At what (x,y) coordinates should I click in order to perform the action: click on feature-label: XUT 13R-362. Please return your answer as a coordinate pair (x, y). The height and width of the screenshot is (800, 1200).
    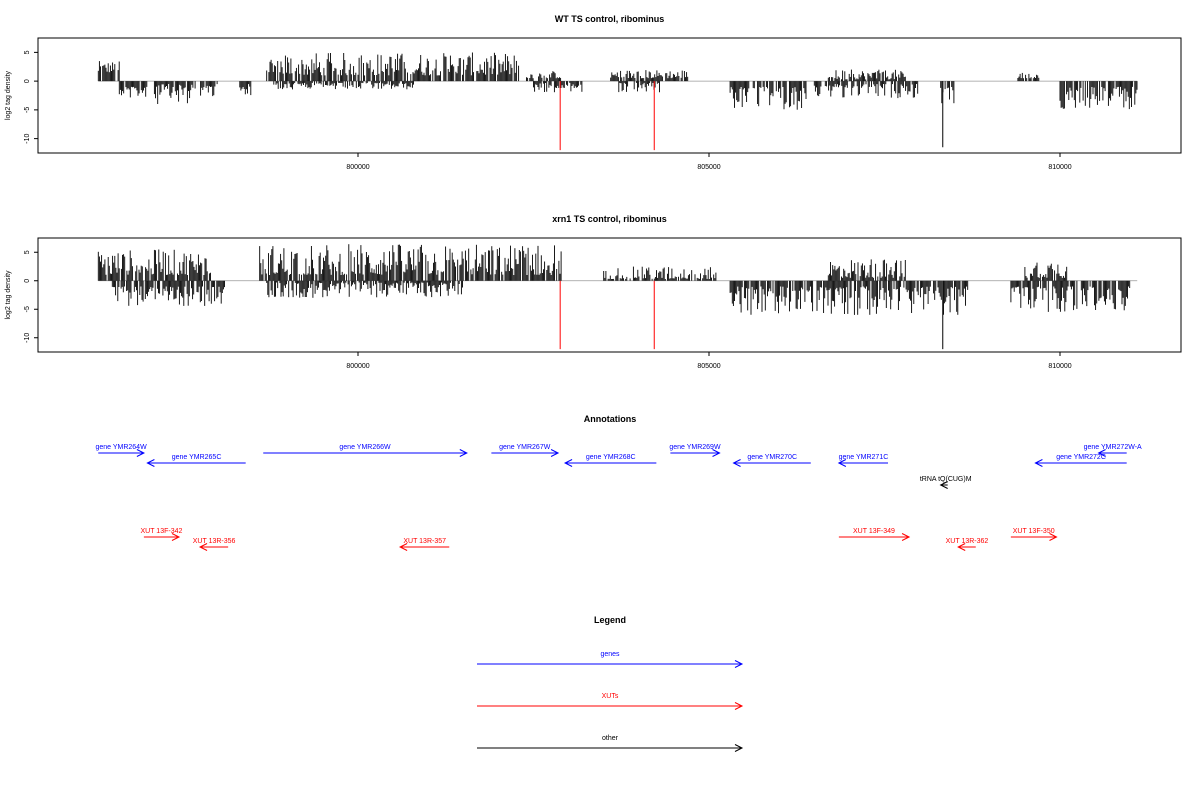
    Looking at the image, I should click on (967, 541).